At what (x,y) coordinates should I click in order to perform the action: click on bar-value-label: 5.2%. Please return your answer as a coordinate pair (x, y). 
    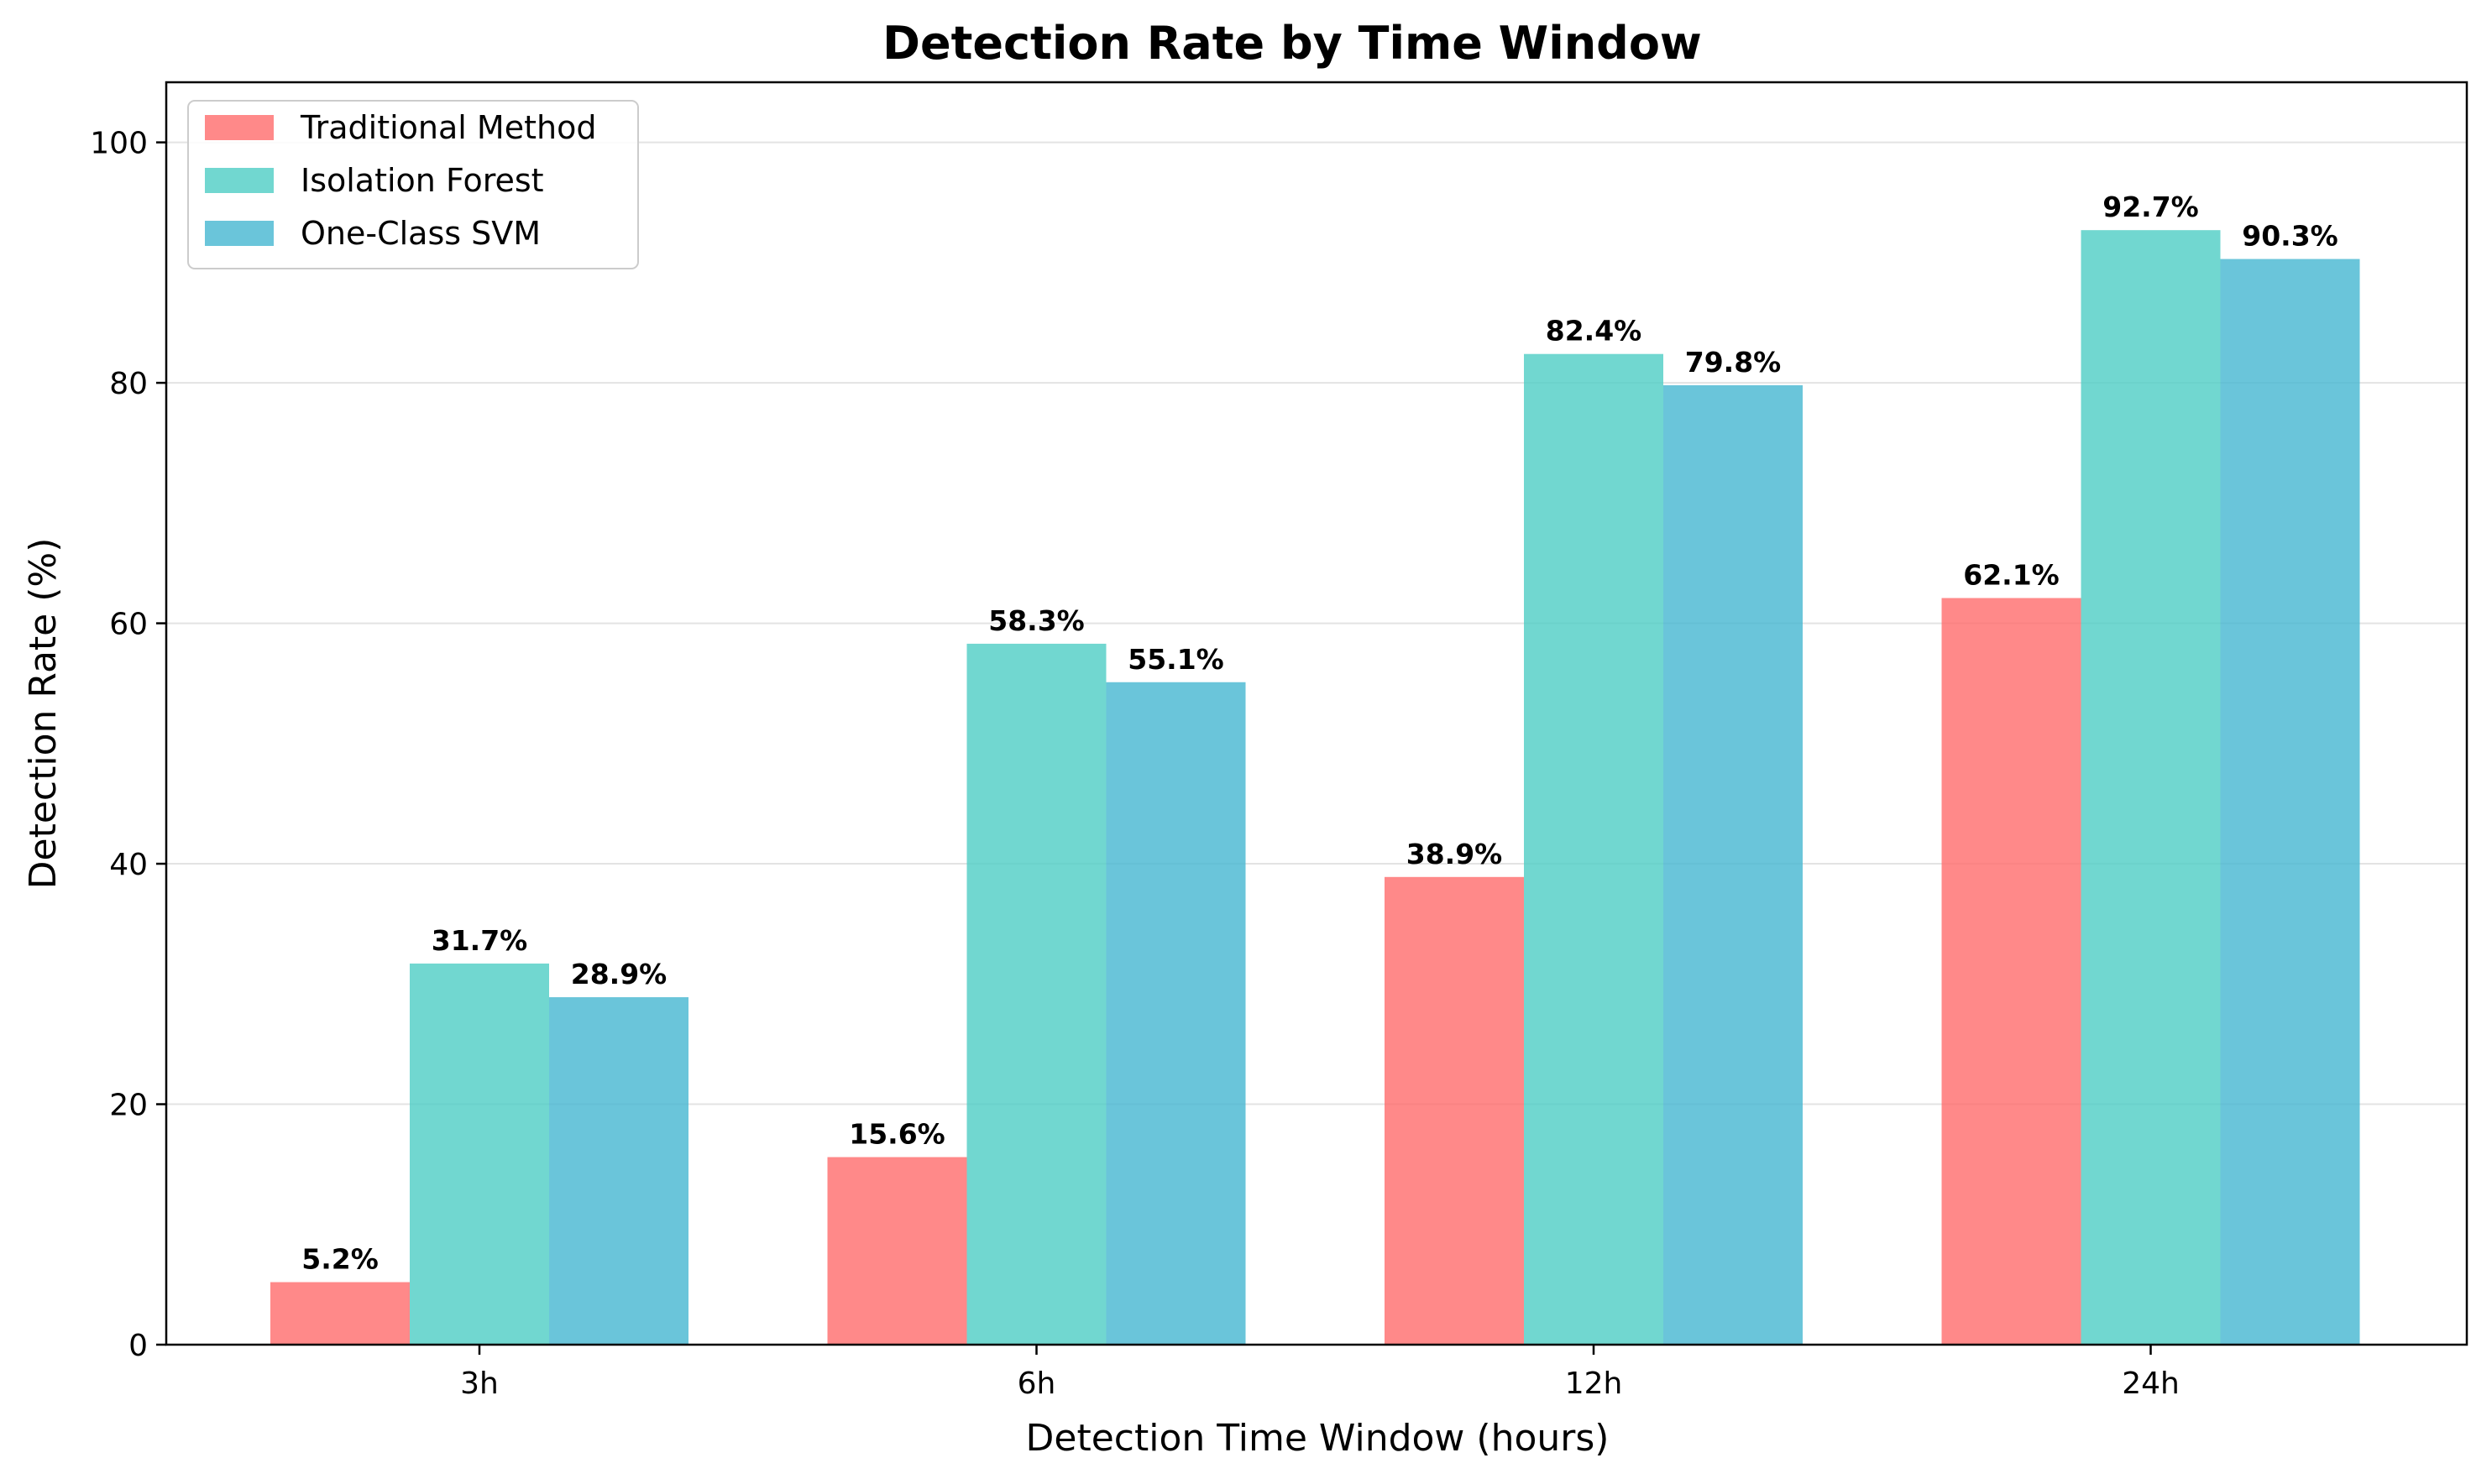
    Looking at the image, I should click on (340, 1259).